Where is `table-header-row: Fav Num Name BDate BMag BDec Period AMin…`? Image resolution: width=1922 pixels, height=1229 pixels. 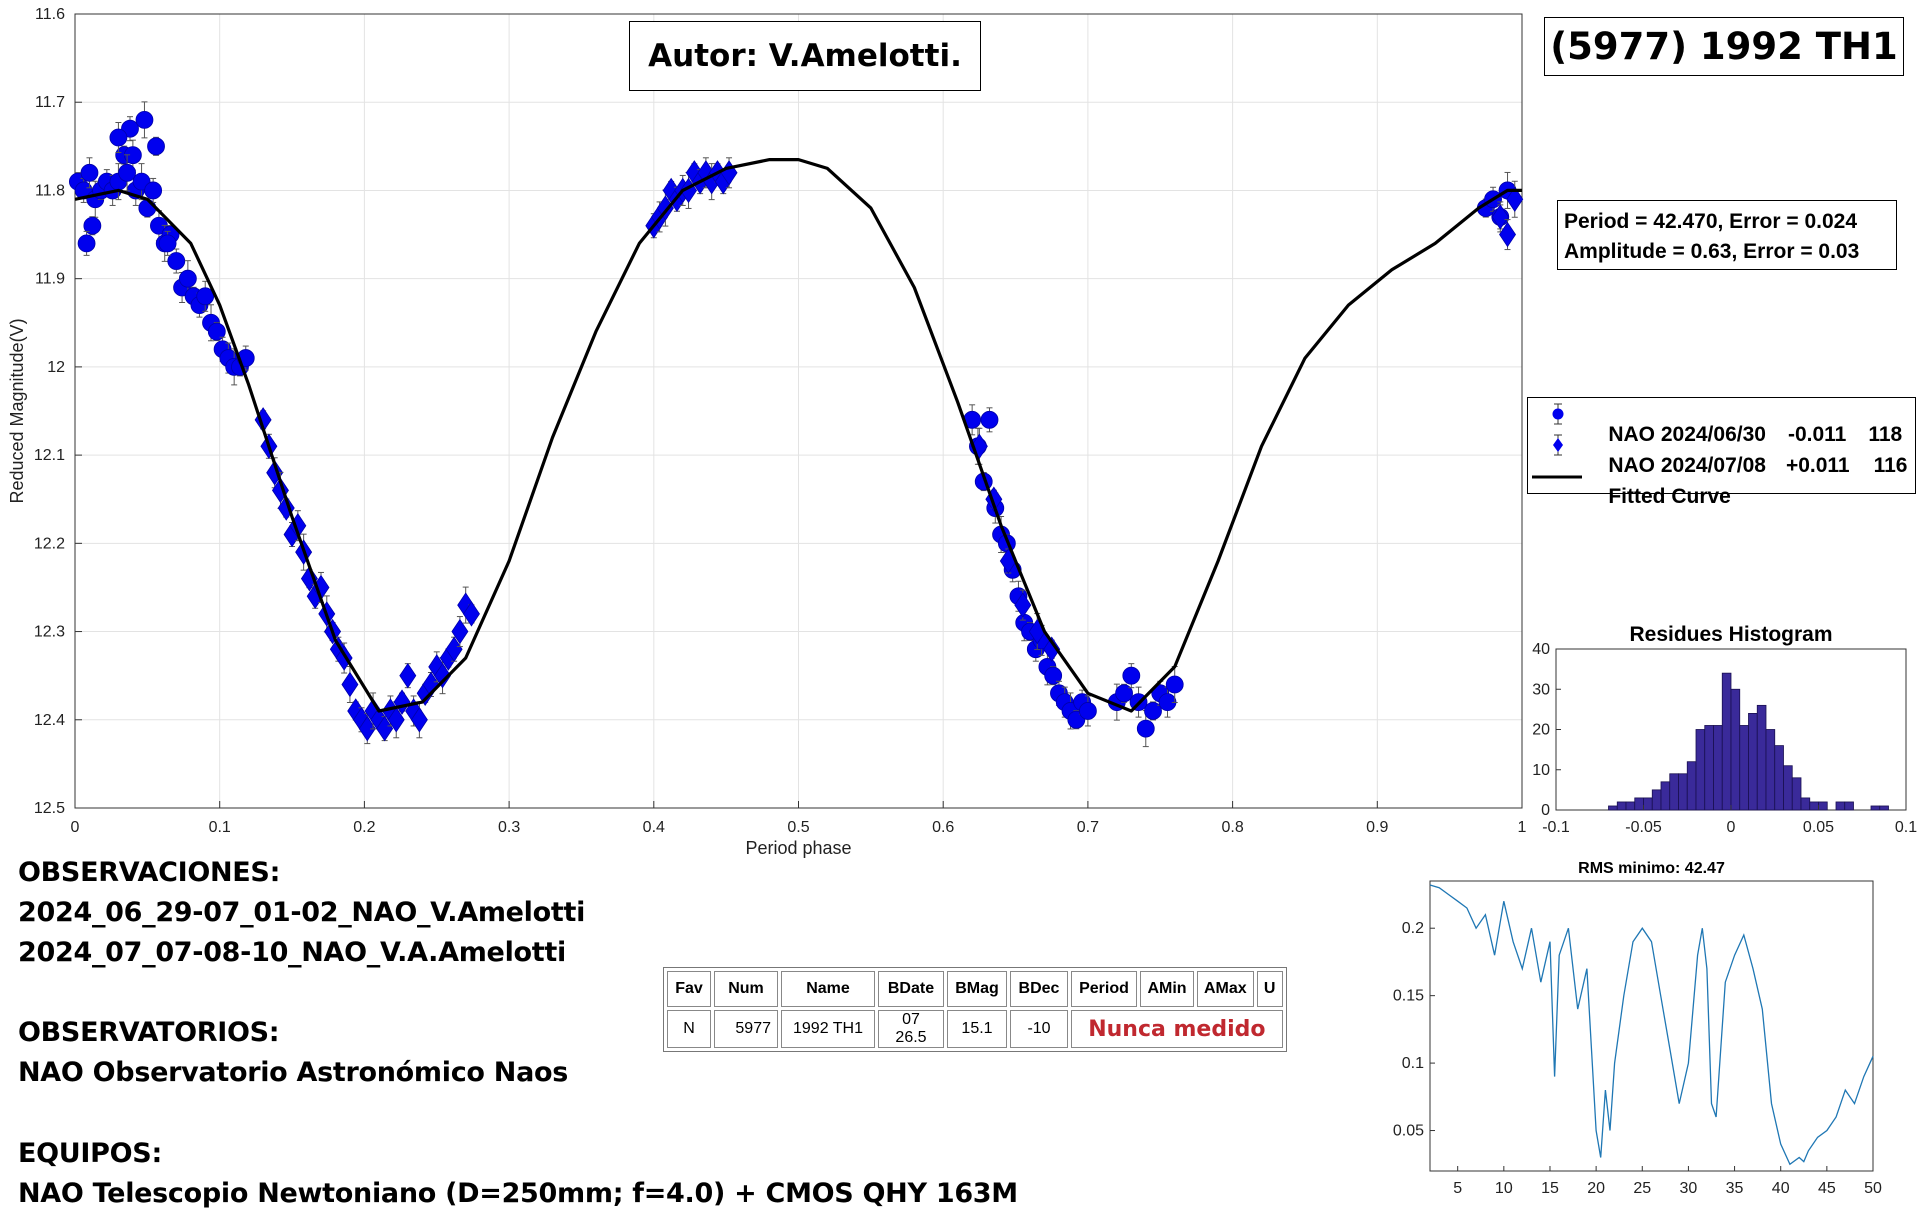 table-header-row: Fav Num Name BDate BMag BDec Period AMin… is located at coordinates (975, 989).